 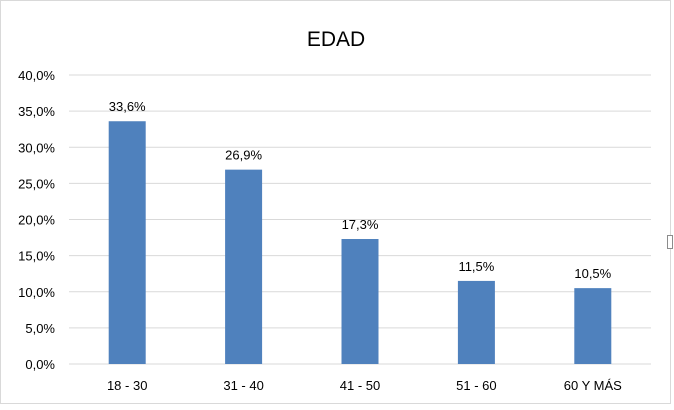 I want to click on y-tick-label: 0,0%, so click(x=40, y=364).